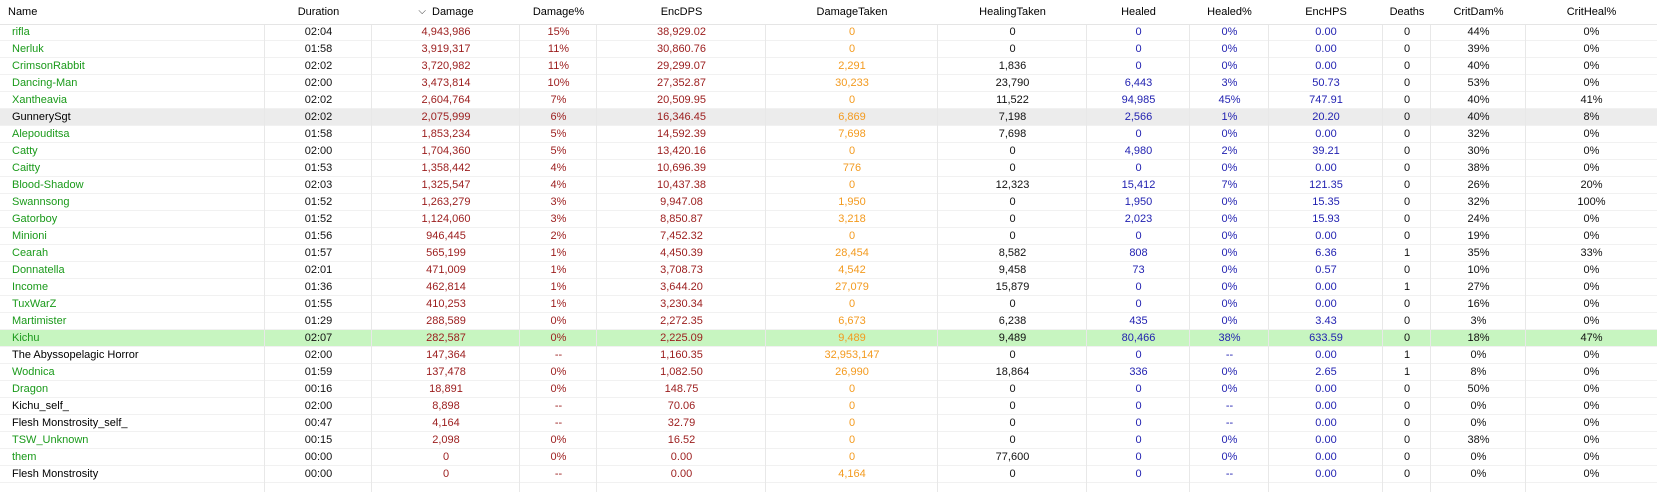  I want to click on cell-name: Minioni, so click(29, 236).